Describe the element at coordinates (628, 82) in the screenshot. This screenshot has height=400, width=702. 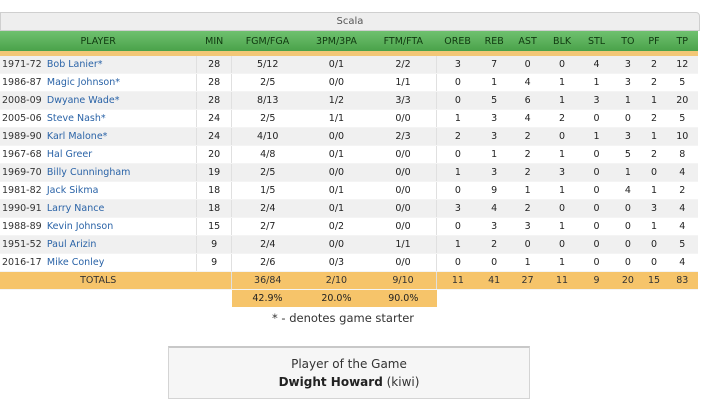
I see `cell-to: 3` at that location.